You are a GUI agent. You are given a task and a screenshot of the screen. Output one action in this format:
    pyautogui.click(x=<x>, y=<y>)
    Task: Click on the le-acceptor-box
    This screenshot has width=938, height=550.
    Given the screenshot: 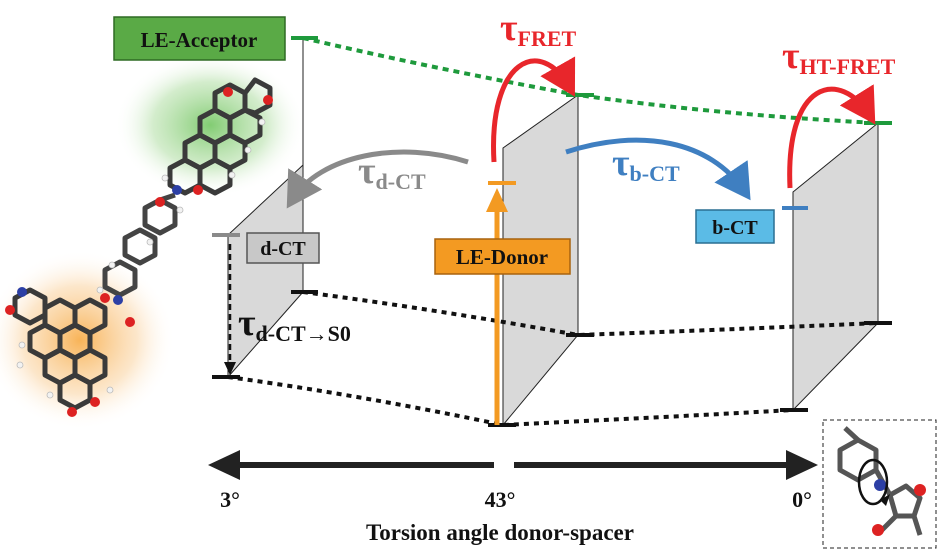 What is the action you would take?
    pyautogui.click(x=199, y=38)
    